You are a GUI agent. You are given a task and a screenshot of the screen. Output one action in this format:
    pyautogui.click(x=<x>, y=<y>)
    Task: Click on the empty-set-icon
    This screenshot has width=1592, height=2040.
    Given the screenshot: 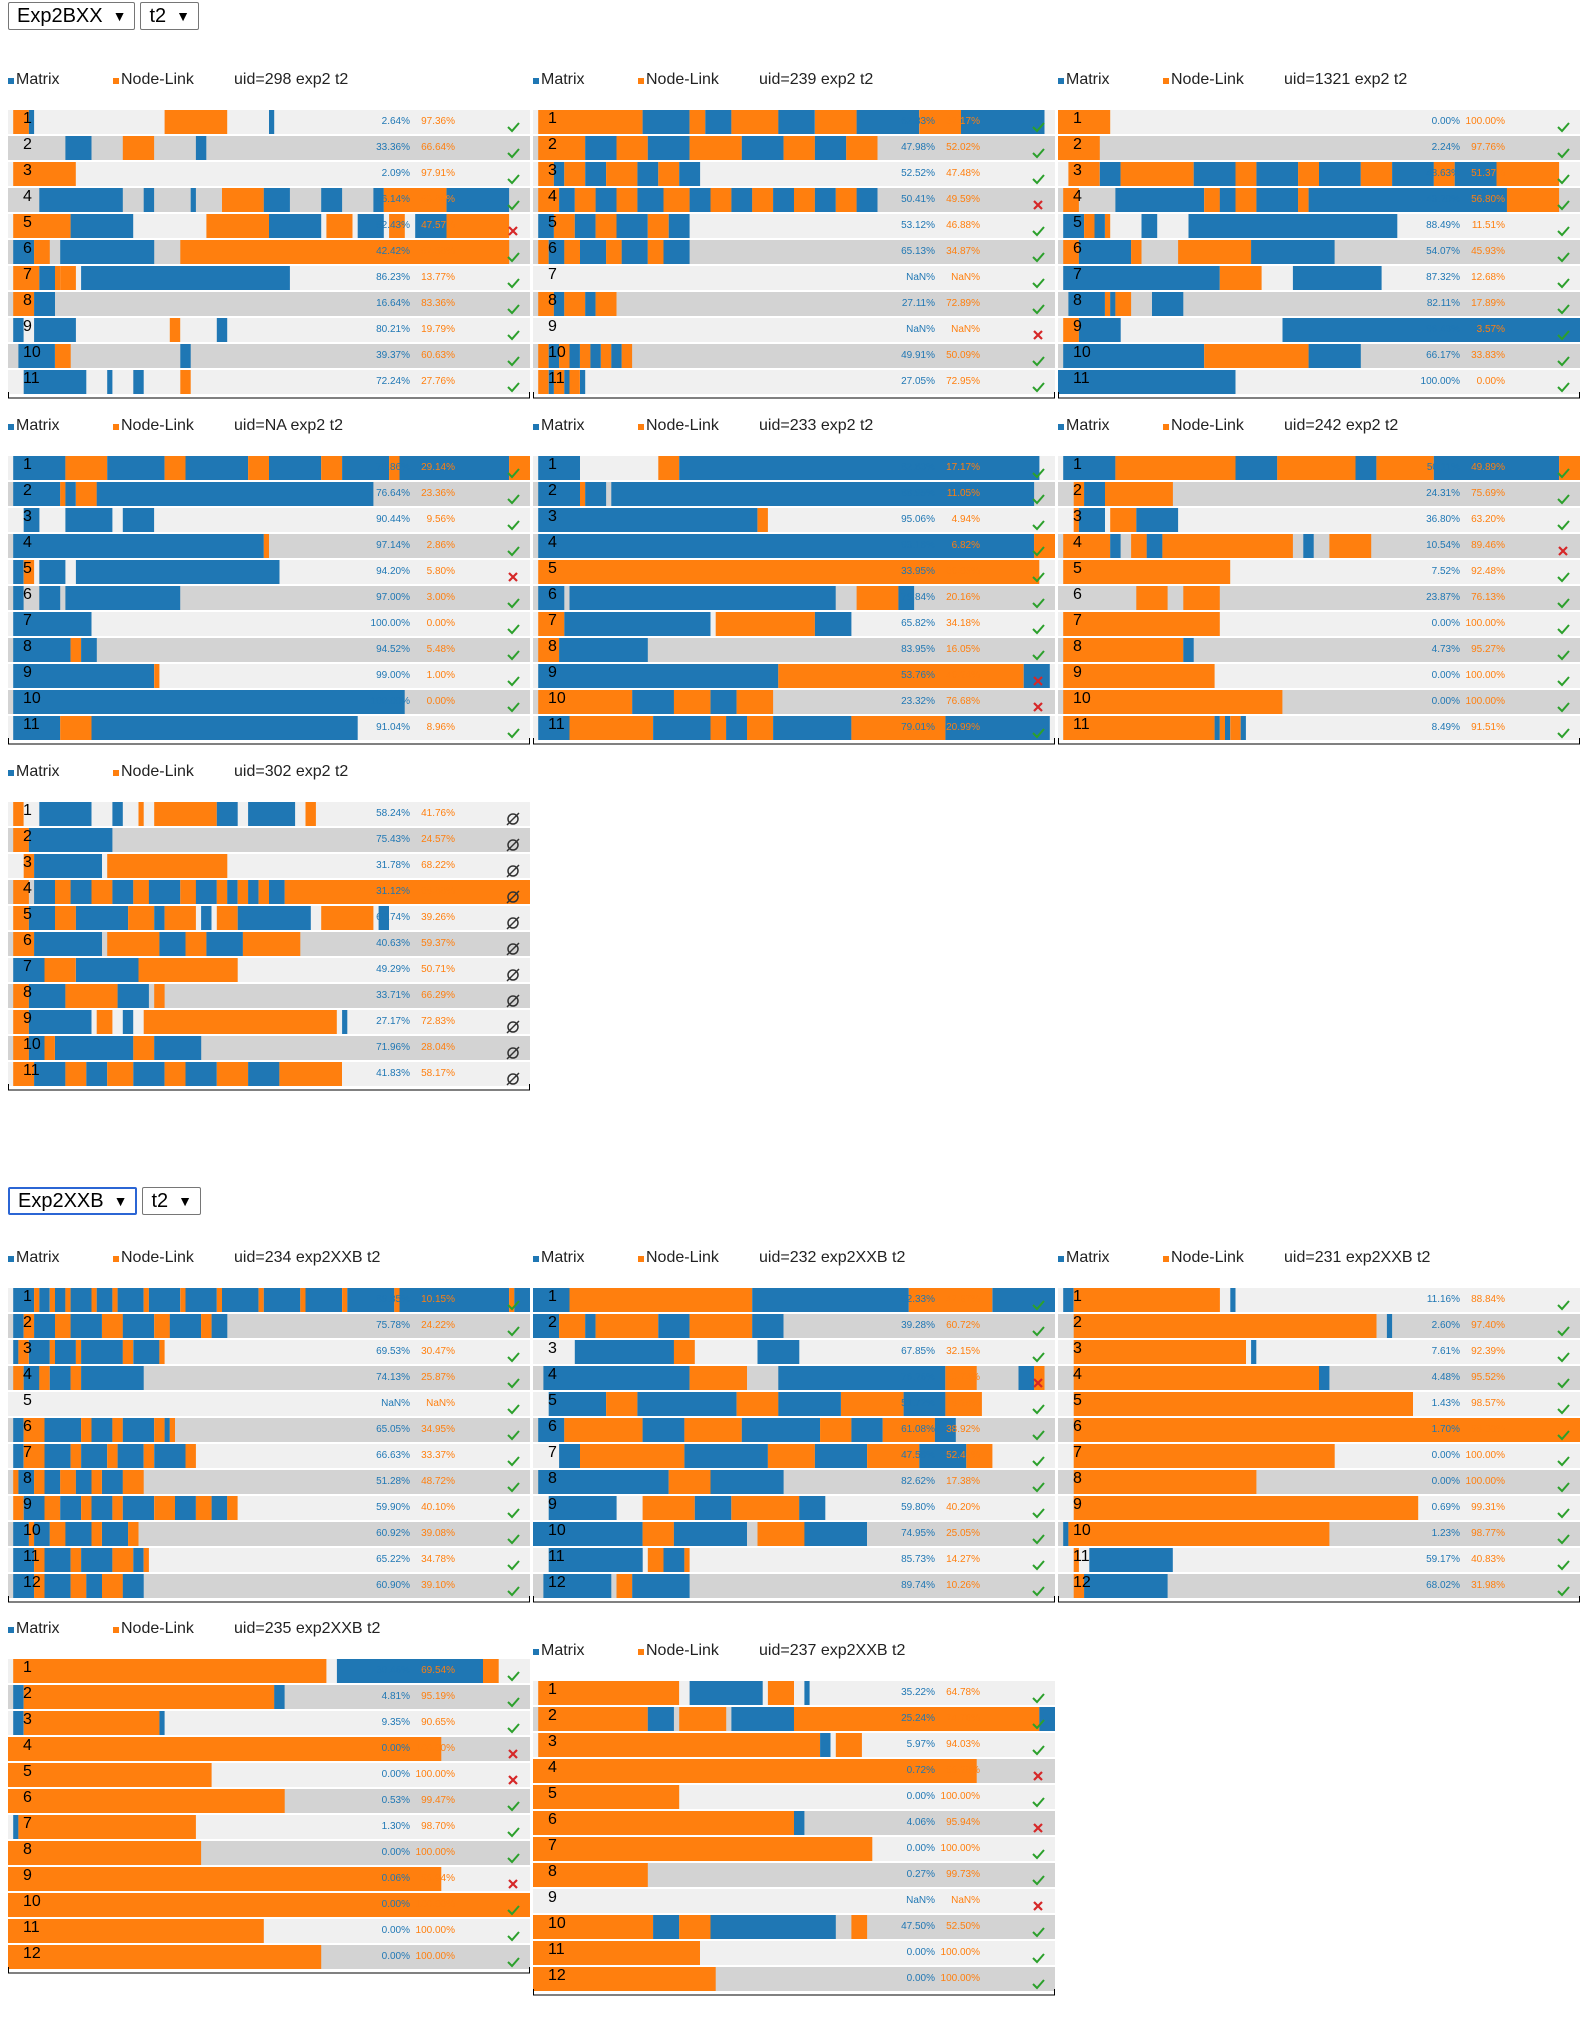 What is the action you would take?
    pyautogui.click(x=513, y=1001)
    